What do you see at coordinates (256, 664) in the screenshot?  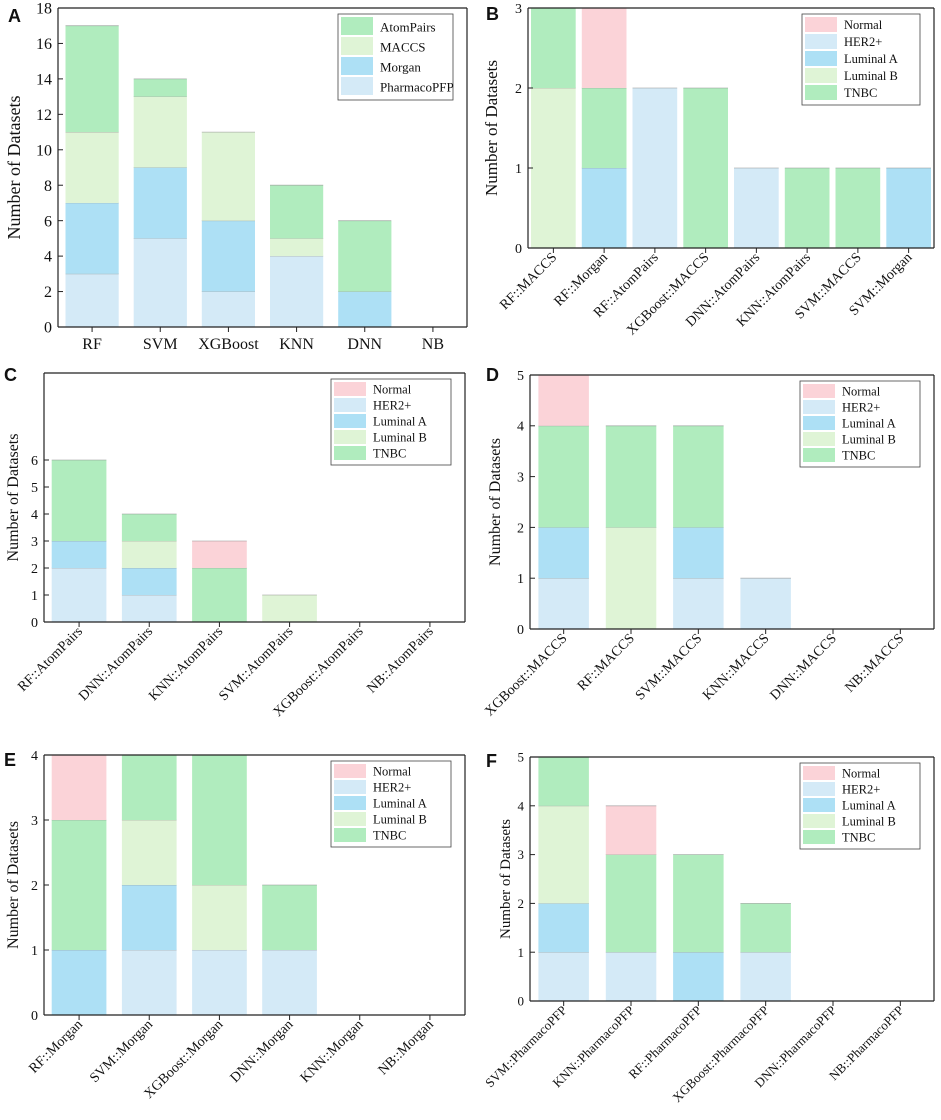 I see `x-tick-label: SVM::AtomPairs` at bounding box center [256, 664].